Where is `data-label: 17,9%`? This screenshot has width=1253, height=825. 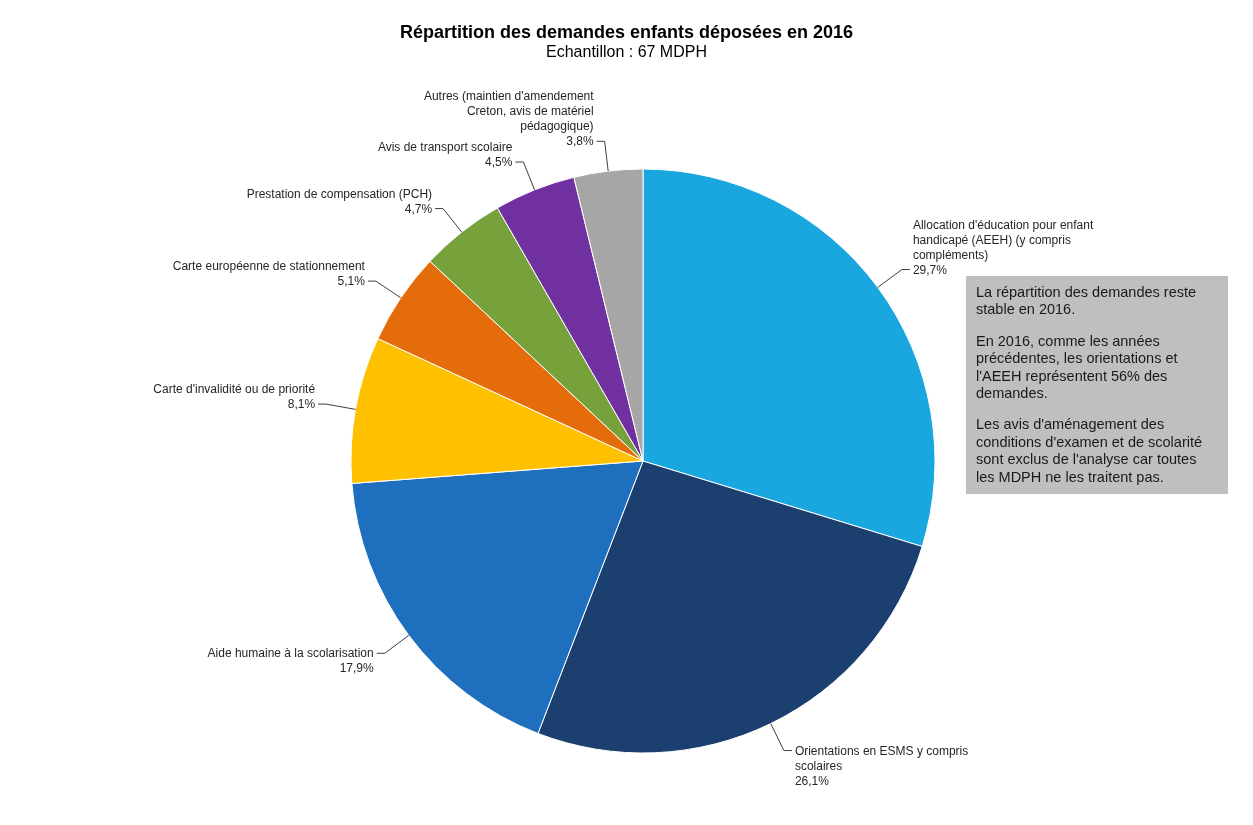 data-label: 17,9% is located at coordinates (357, 668).